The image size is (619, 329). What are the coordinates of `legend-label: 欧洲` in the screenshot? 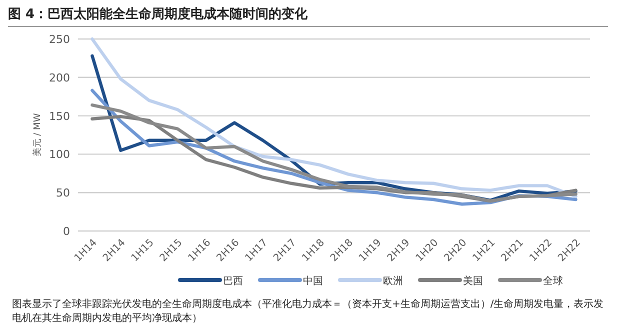 It's located at (393, 281).